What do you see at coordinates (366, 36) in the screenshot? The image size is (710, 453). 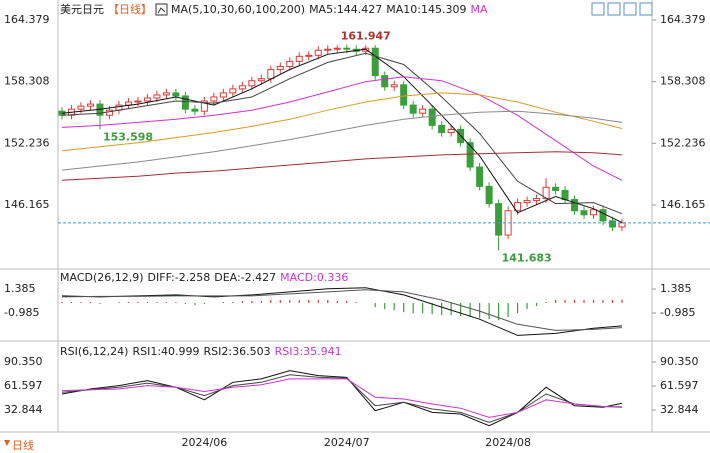 I see `price-annotation: 161.947` at bounding box center [366, 36].